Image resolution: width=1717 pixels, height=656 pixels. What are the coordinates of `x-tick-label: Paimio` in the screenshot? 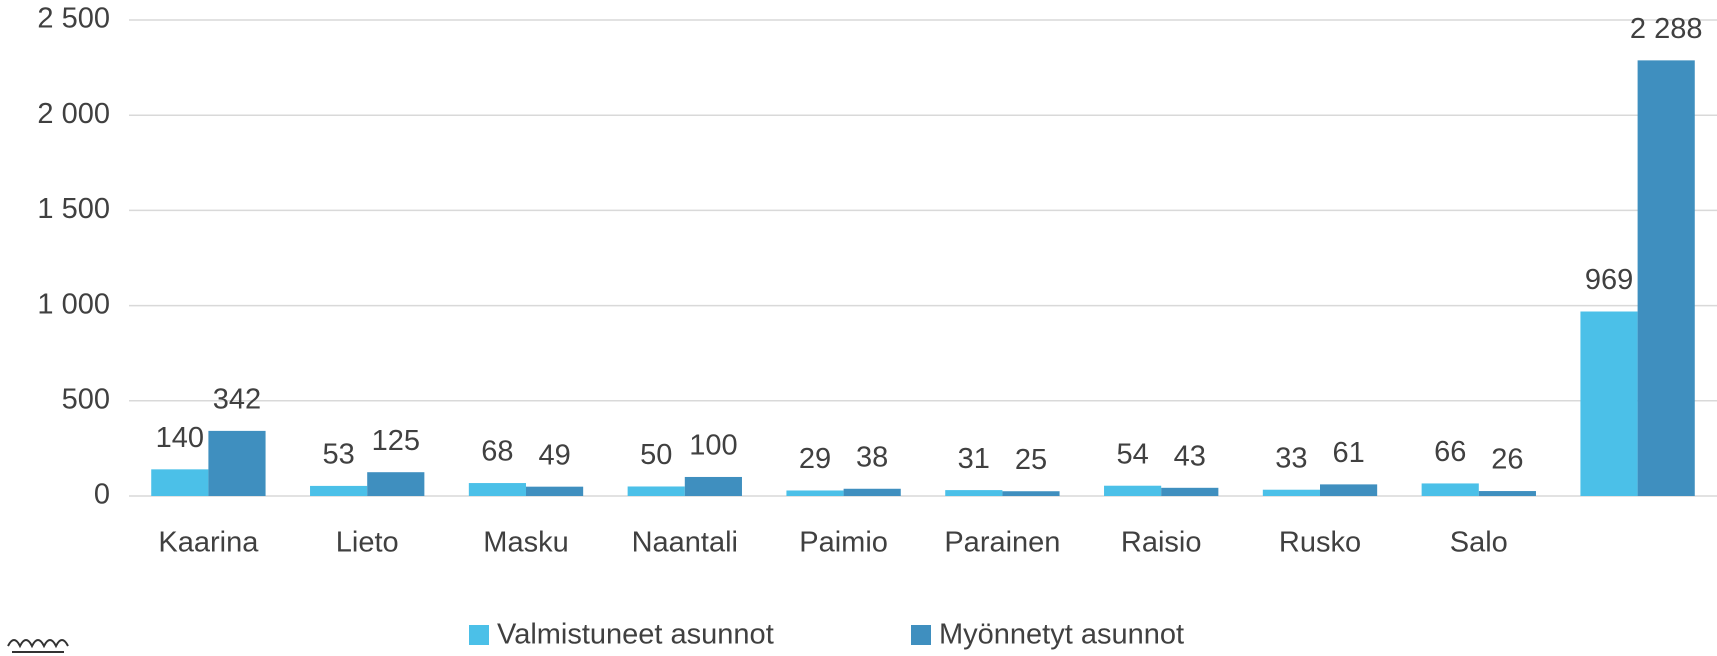 It's located at (843, 543).